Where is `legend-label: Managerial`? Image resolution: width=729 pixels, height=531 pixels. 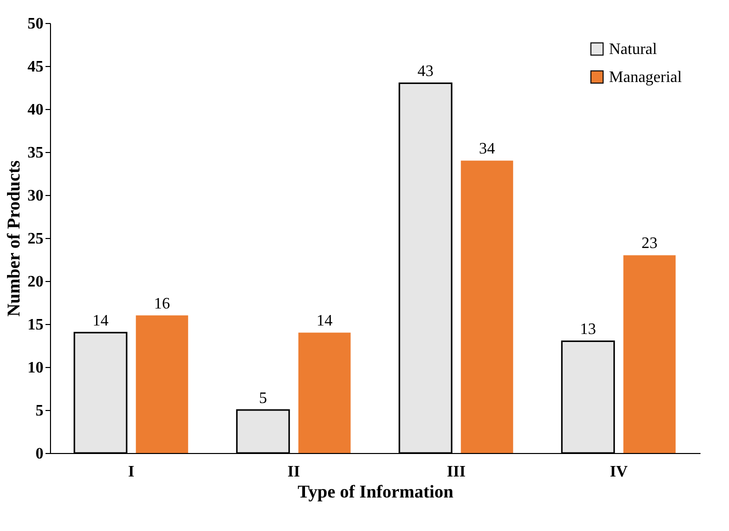
legend-label: Managerial is located at coordinates (645, 77).